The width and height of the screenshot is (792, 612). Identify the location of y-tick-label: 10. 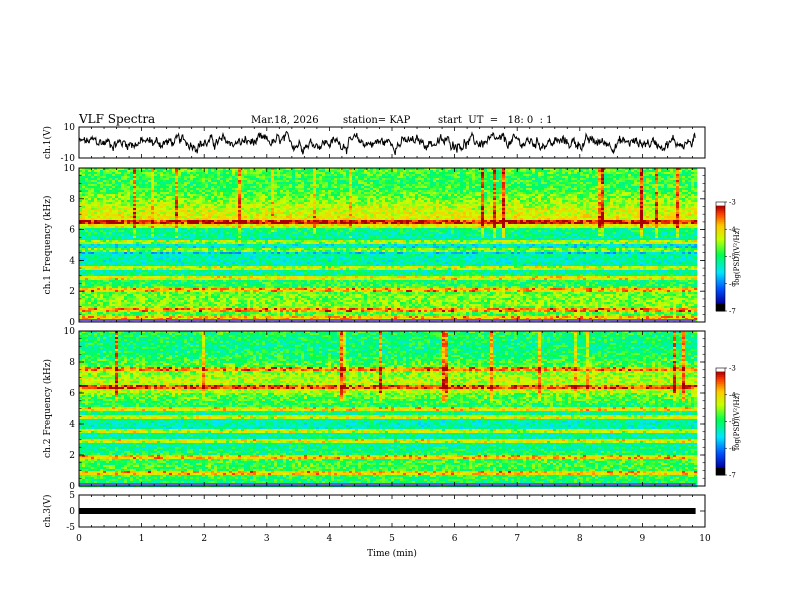
(70, 128).